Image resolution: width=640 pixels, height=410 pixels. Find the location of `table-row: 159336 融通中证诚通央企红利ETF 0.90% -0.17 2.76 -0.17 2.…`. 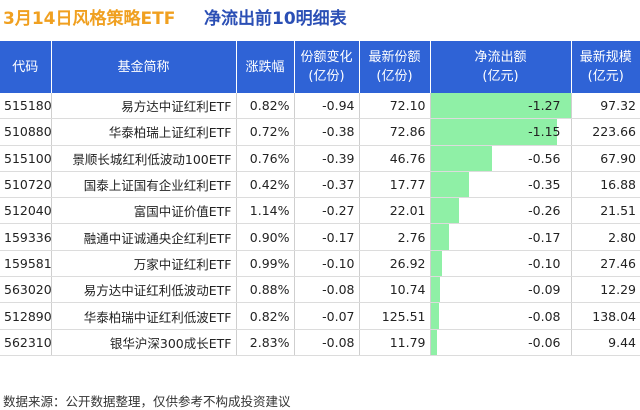

table-row: 159336 融通中证诚通央企红利ETF 0.90% -0.17 2.76 -0.17 2.… is located at coordinates (320, 237).